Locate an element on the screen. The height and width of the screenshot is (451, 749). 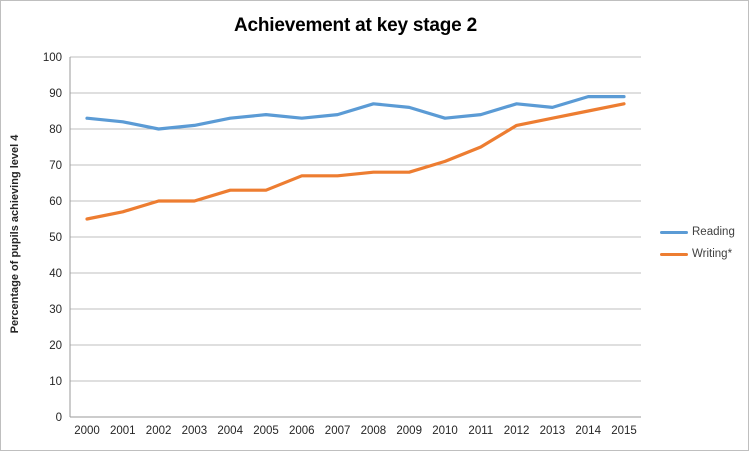
y-tick-label: 20 is located at coordinates (55, 346).